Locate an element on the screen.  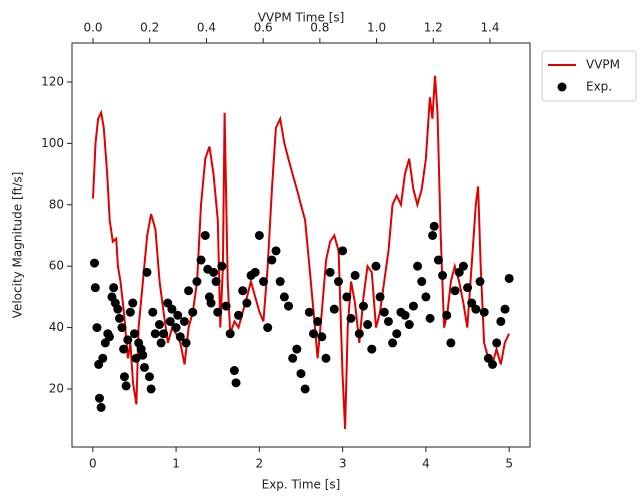
legend-label: VVPM is located at coordinates (603, 65).